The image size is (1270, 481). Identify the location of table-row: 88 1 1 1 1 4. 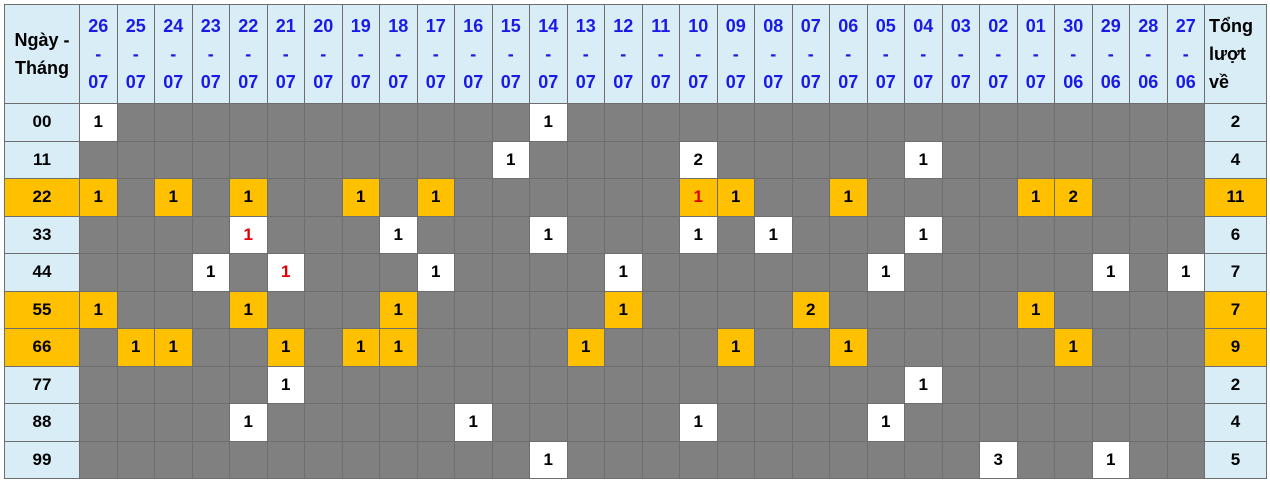
(635, 422).